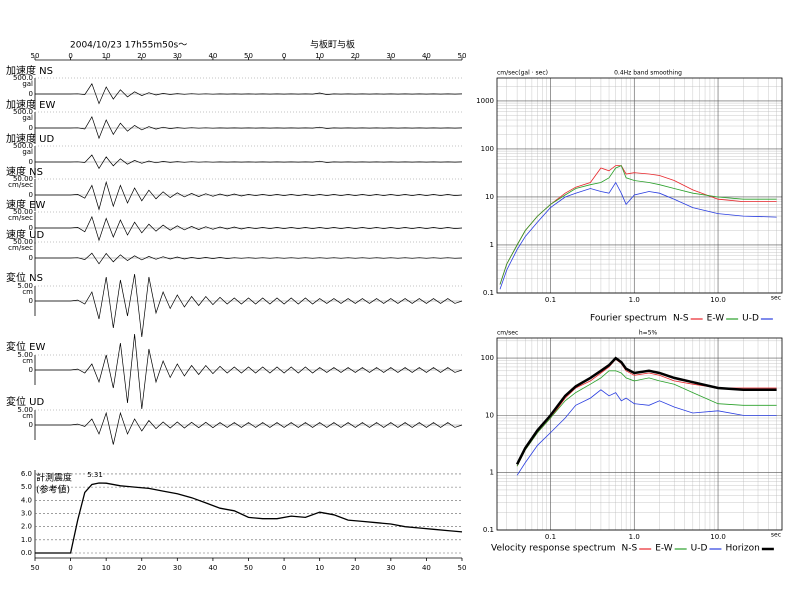 Image resolution: width=792 pixels, height=612 pixels. I want to click on y-tick-label: 5.0, so click(26, 487).